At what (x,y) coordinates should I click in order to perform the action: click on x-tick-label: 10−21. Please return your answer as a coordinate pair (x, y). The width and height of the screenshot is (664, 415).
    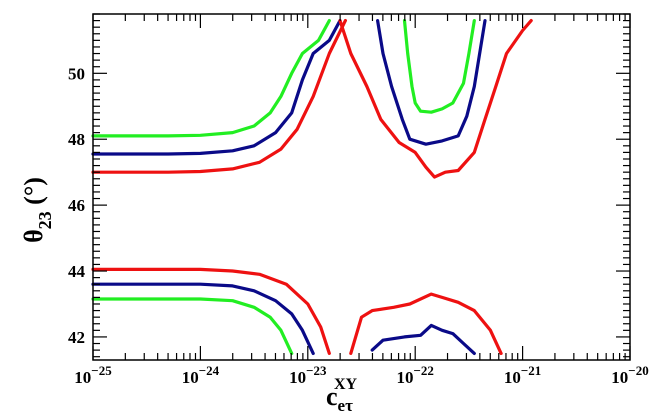
    Looking at the image, I should click on (522, 375).